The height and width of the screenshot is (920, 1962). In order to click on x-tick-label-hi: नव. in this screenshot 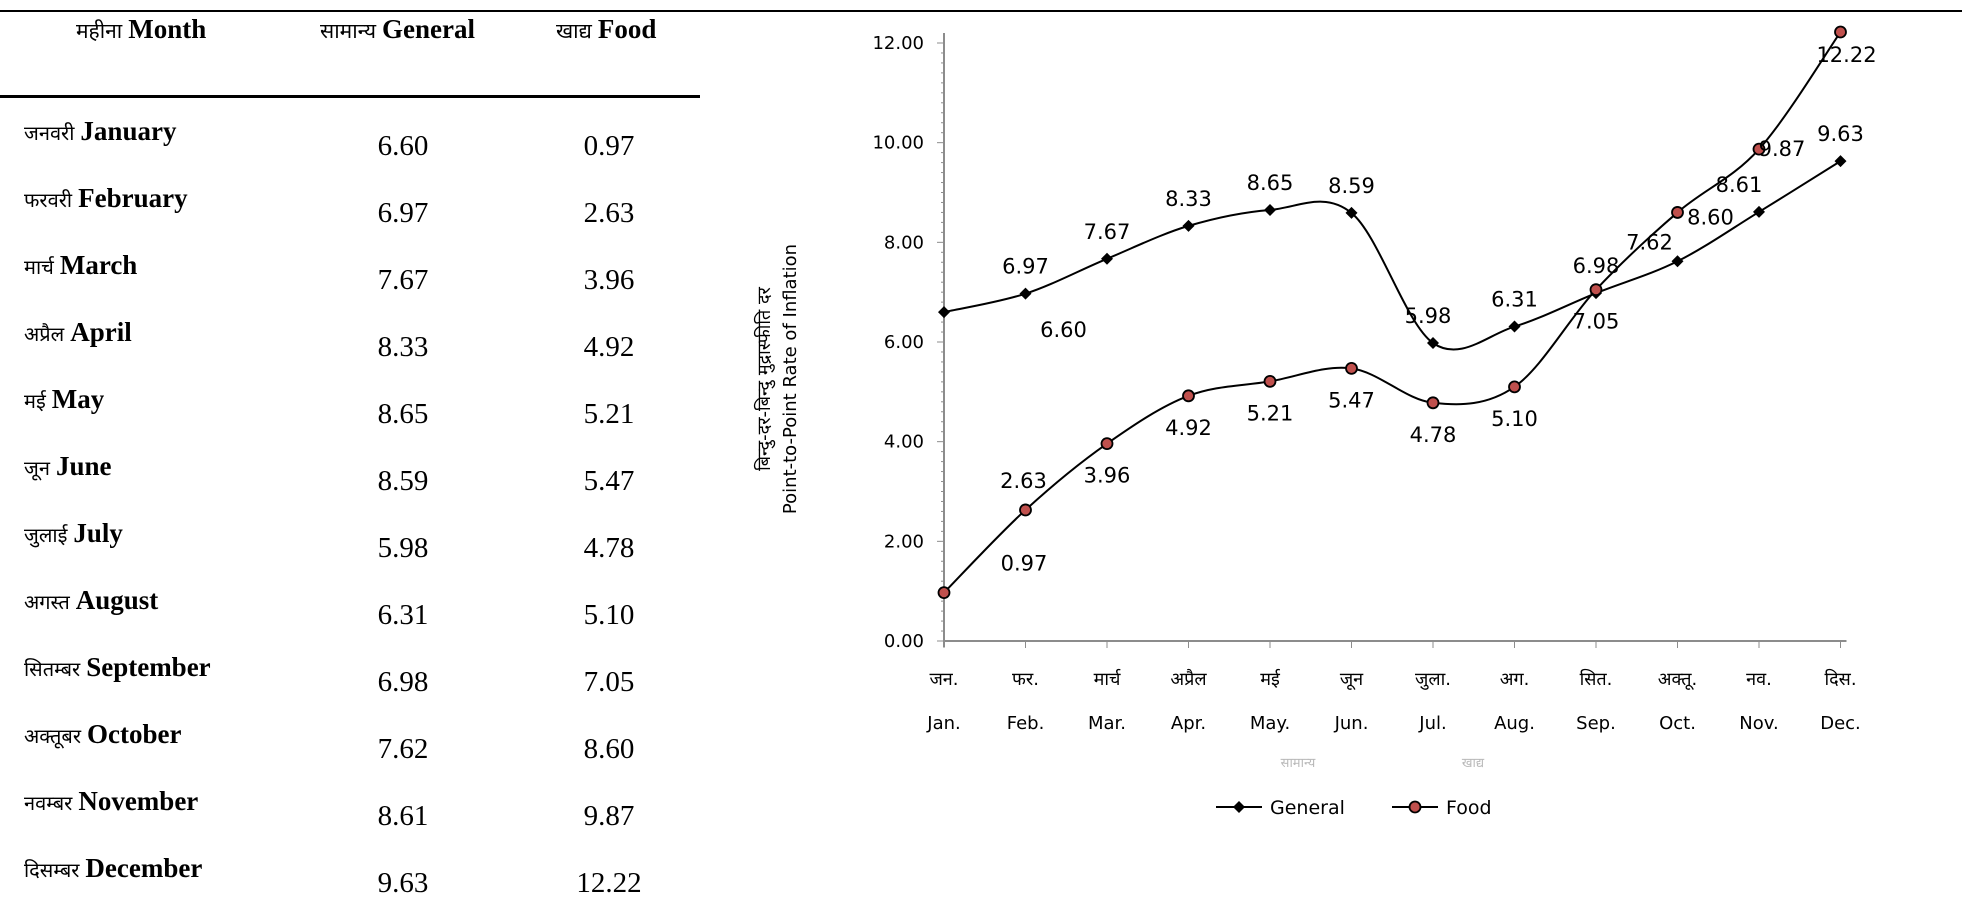, I will do `click(1759, 679)`.